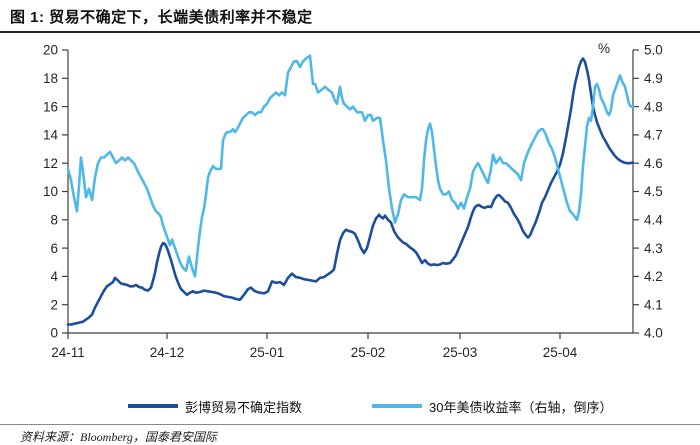 The width and height of the screenshot is (700, 445). Describe the element at coordinates (54, 304) in the screenshot. I see `svg-text: 2` at that location.